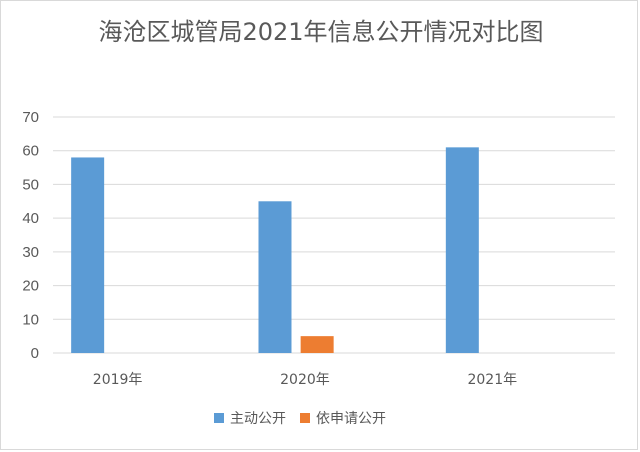 This screenshot has height=452, width=640. I want to click on x-tick-label: 2021年, so click(492, 380).